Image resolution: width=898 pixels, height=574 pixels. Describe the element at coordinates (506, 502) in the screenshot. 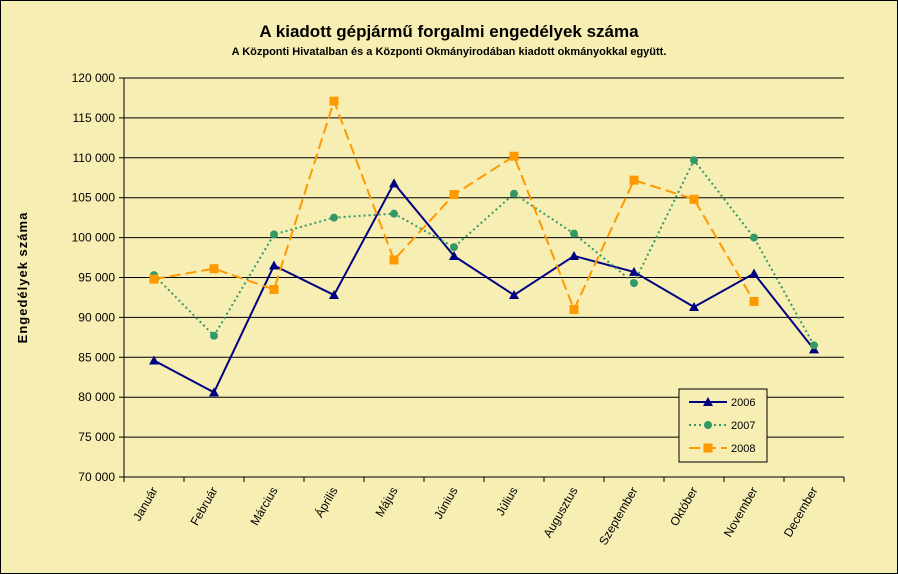

I see `x-tick-label: Július` at that location.